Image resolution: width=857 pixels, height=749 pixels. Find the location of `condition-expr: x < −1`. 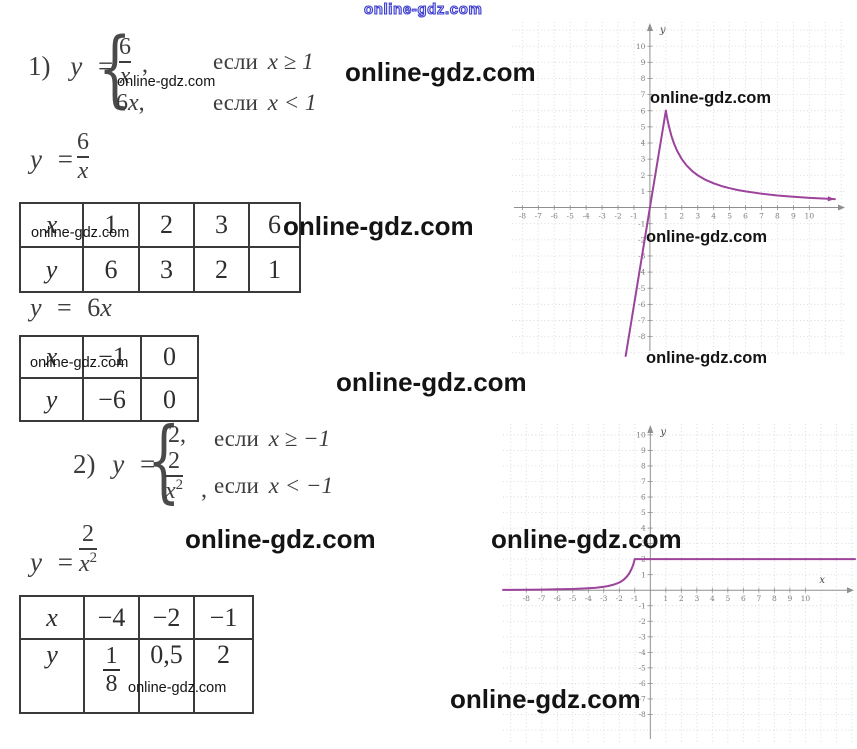

condition-expr: x < −1 is located at coordinates (301, 485).